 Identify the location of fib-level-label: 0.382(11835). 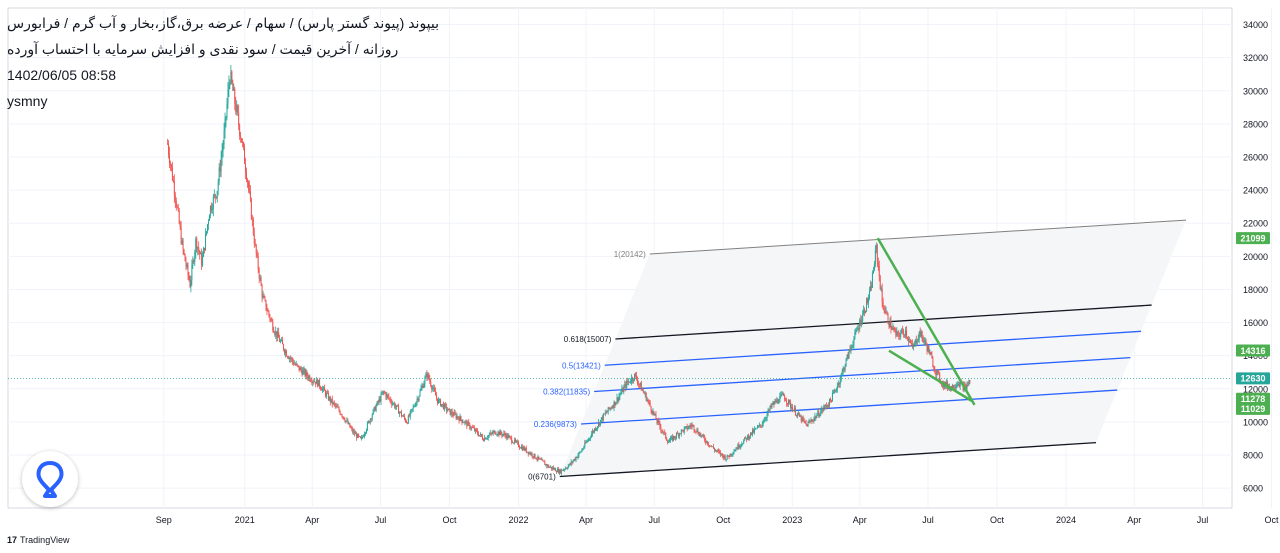
(566, 392).